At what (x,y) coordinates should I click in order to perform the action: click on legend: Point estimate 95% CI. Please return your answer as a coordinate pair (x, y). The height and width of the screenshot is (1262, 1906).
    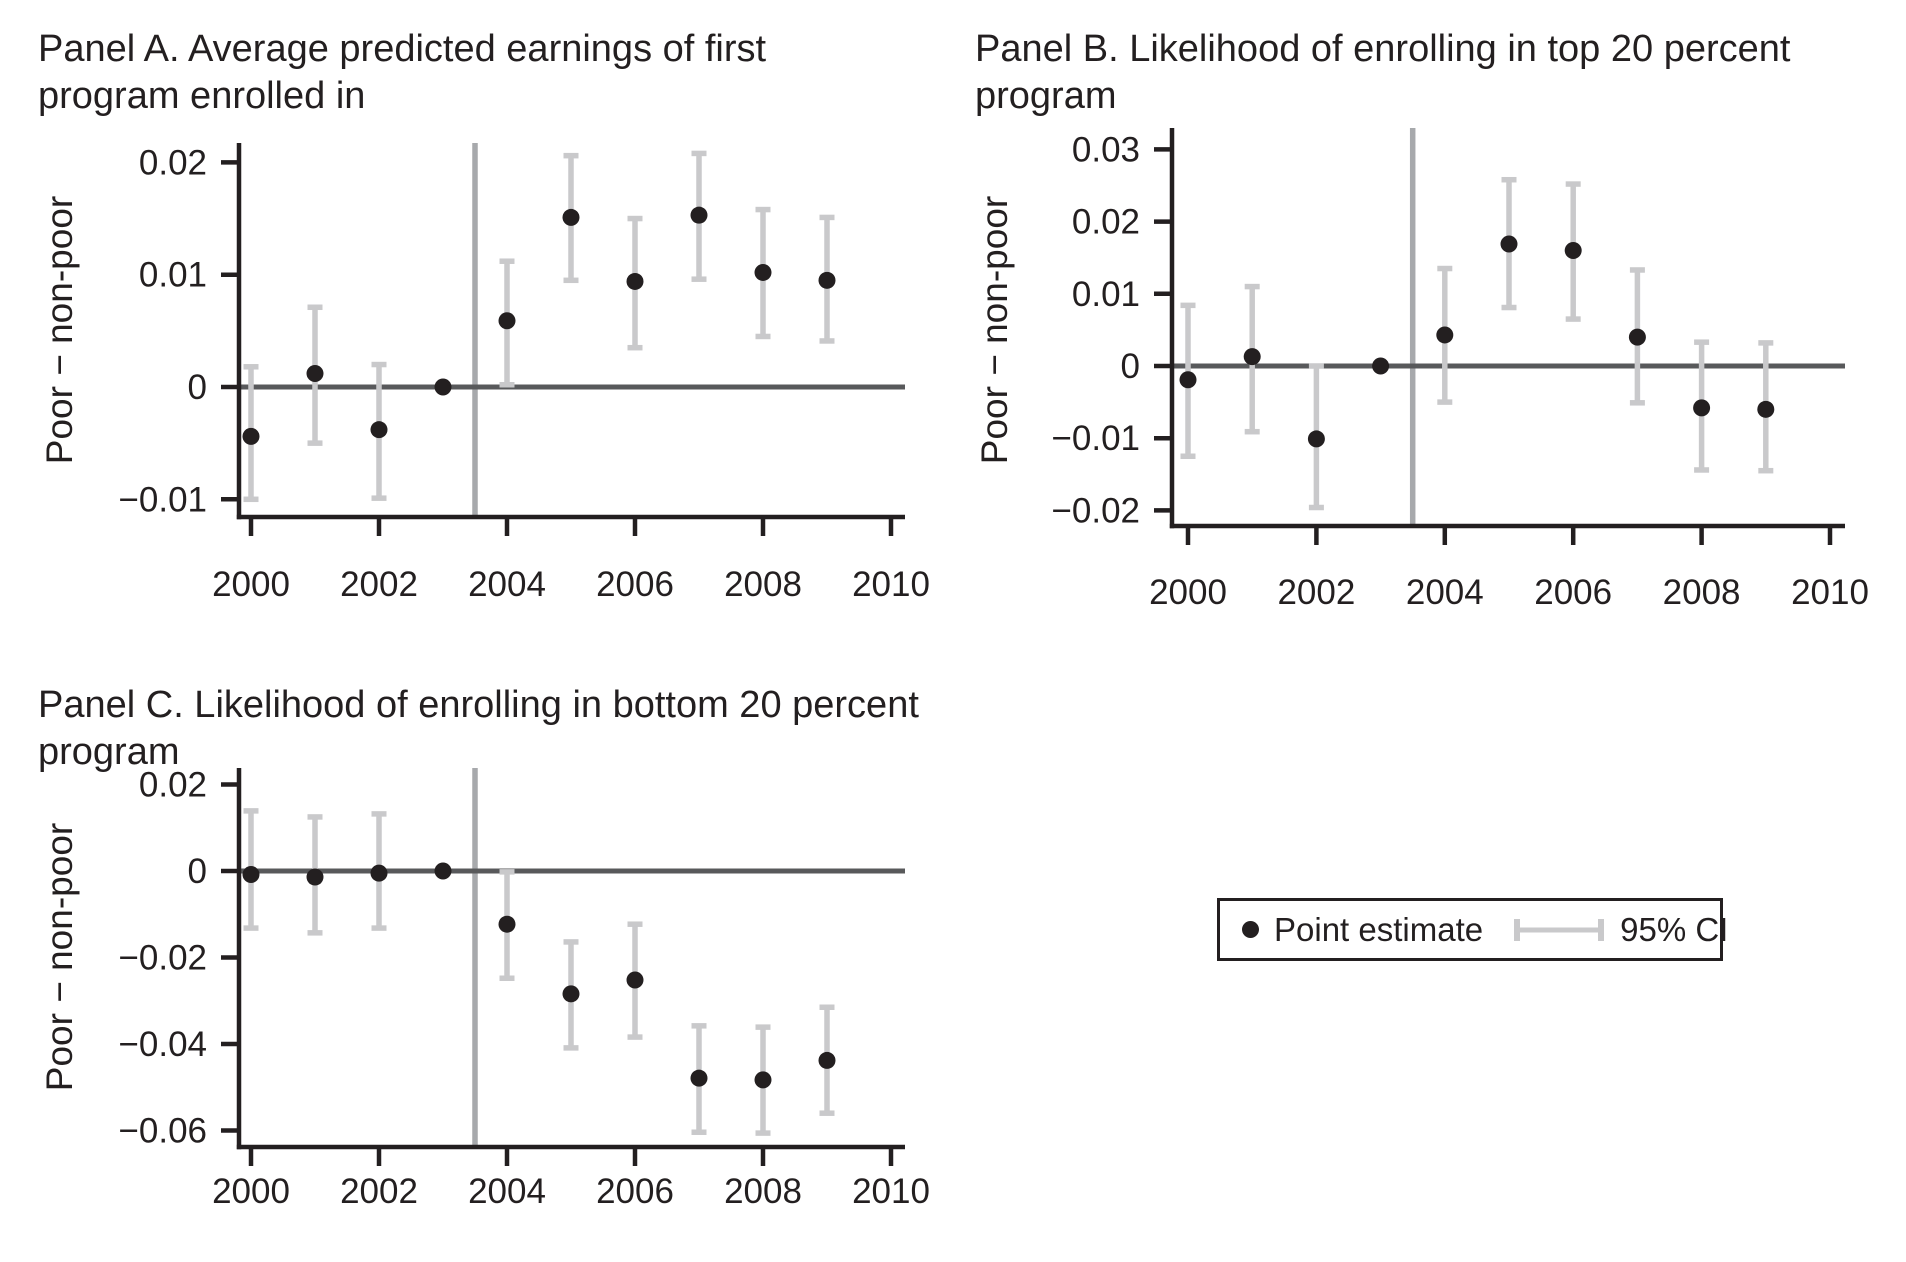
    Looking at the image, I should click on (1472, 929).